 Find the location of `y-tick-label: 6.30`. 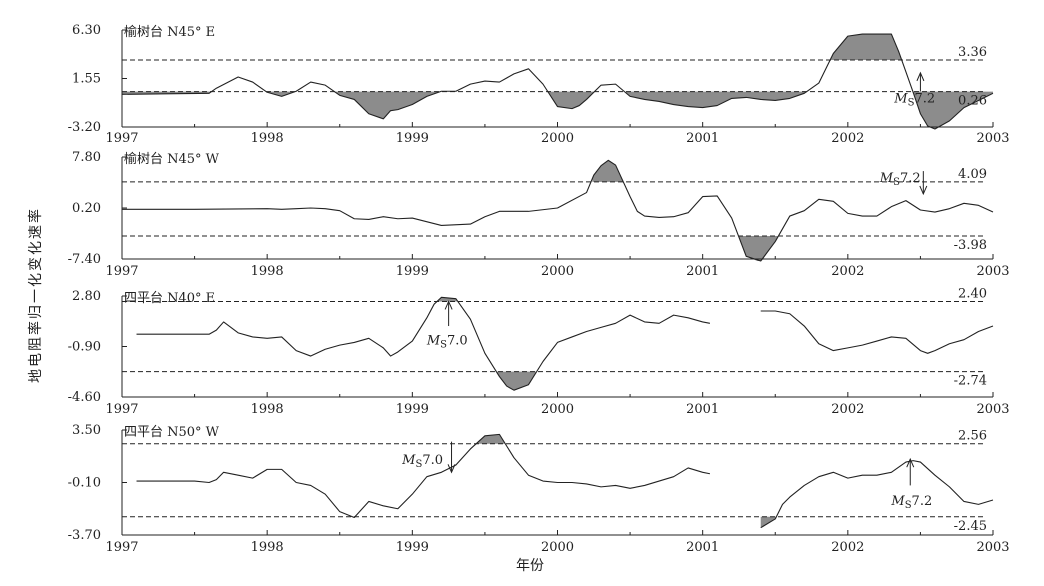

y-tick-label: 6.30 is located at coordinates (86, 30).